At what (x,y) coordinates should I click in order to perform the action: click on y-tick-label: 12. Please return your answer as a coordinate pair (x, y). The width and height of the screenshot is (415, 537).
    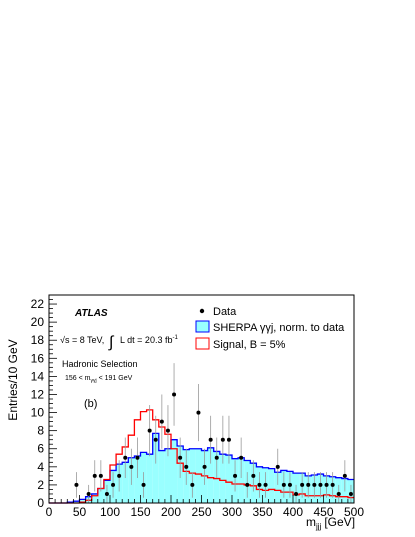
    Looking at the image, I should click on (38, 394).